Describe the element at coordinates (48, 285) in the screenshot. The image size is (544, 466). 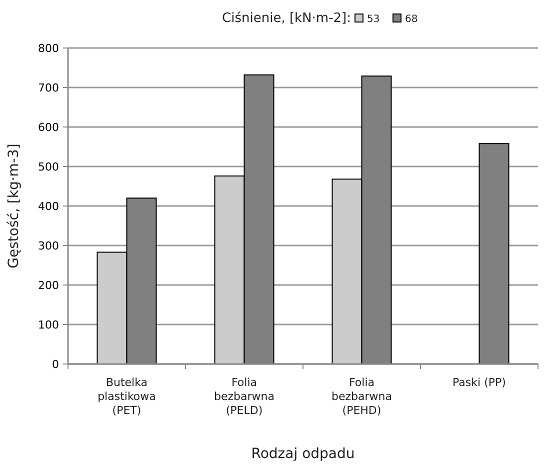
I see `y-tick-label: 200` at that location.